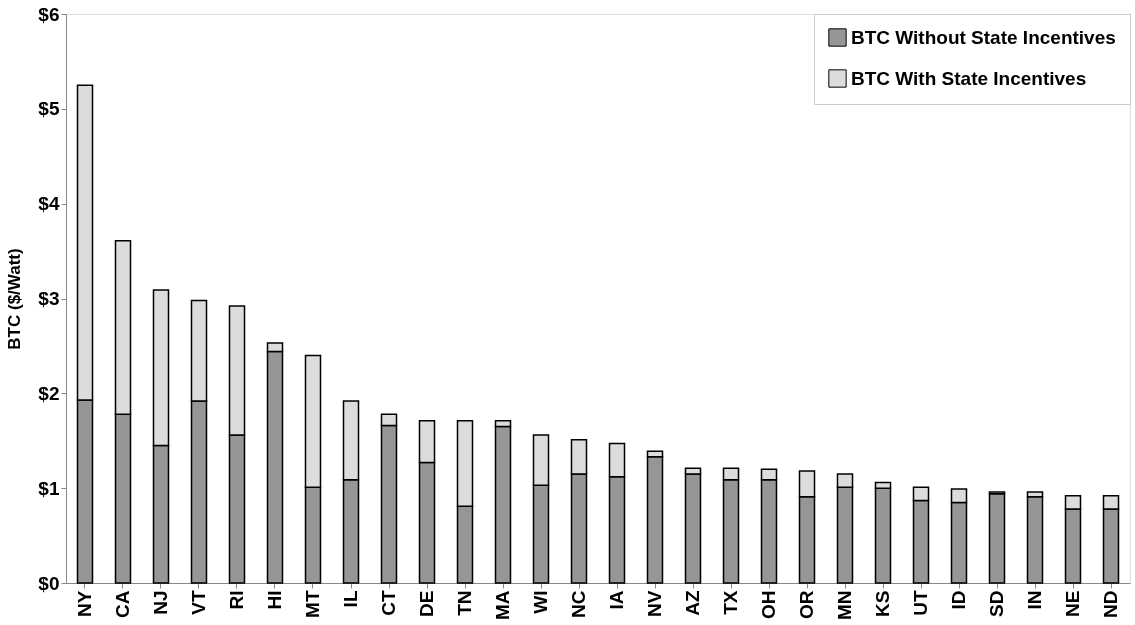  I want to click on x-tick-label: MN, so click(844, 605).